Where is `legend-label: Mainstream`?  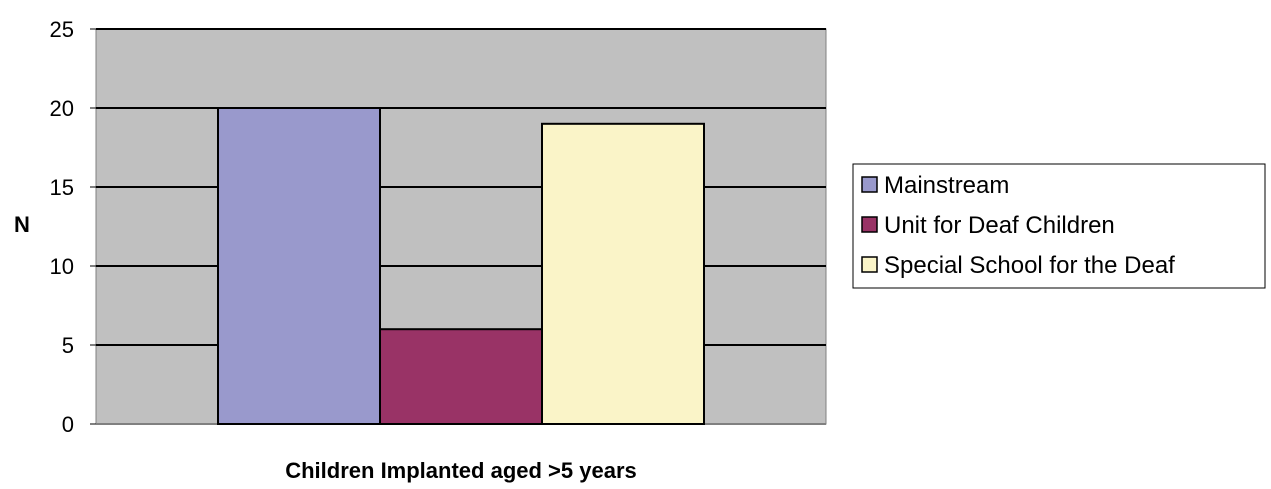 legend-label: Mainstream is located at coordinates (946, 185).